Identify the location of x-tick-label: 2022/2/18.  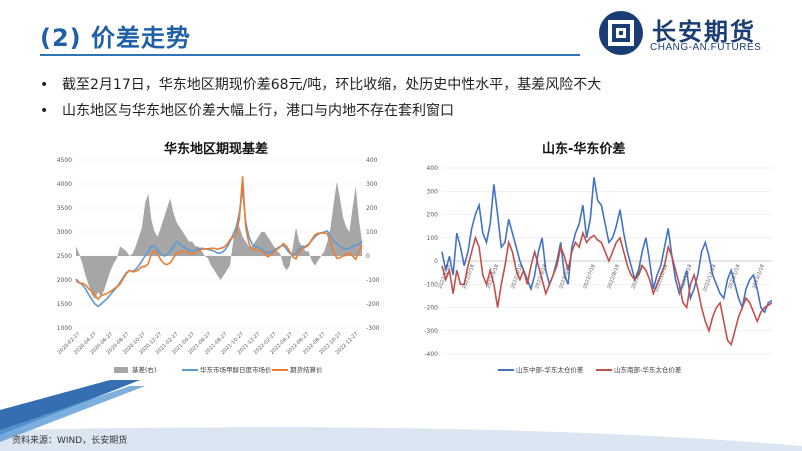
(469, 277).